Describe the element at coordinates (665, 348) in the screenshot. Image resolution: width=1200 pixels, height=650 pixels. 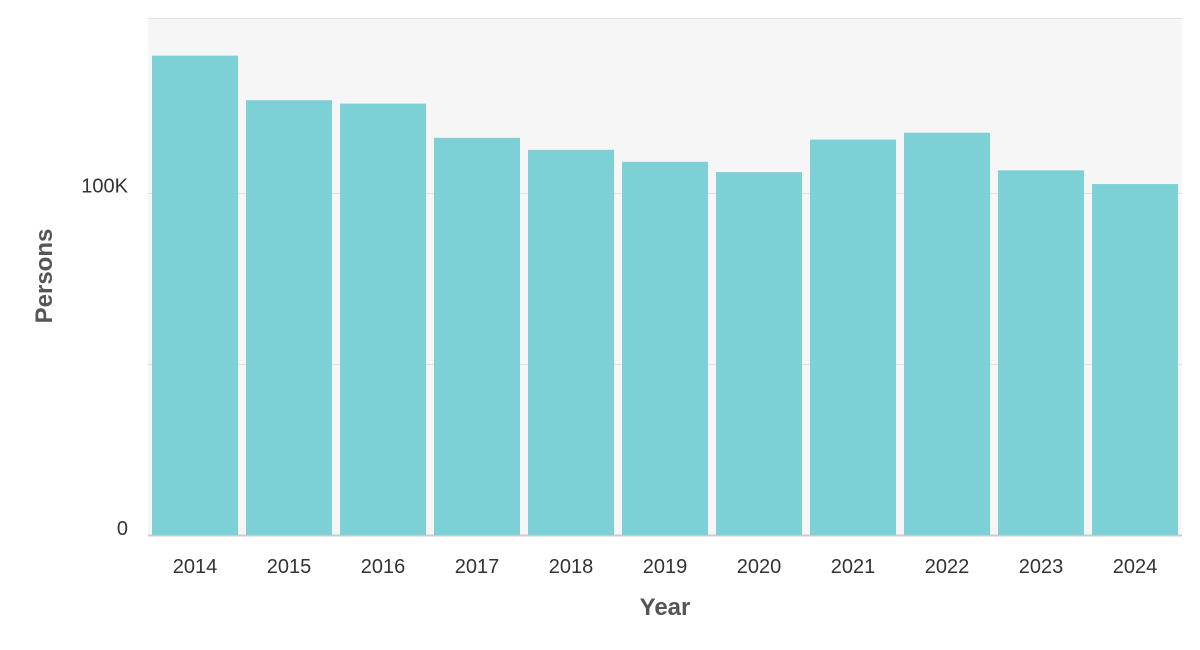
I see `bar-2019` at that location.